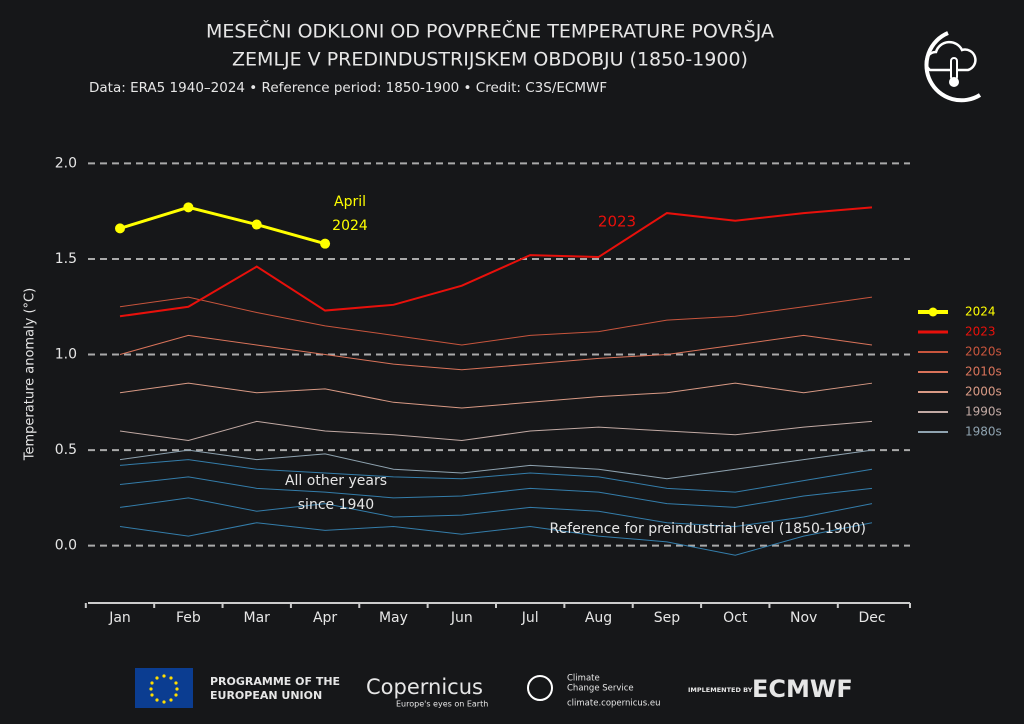 The height and width of the screenshot is (724, 1024). What do you see at coordinates (275, 681) in the screenshot?
I see `eu-text: PROGRAMME OF THE` at bounding box center [275, 681].